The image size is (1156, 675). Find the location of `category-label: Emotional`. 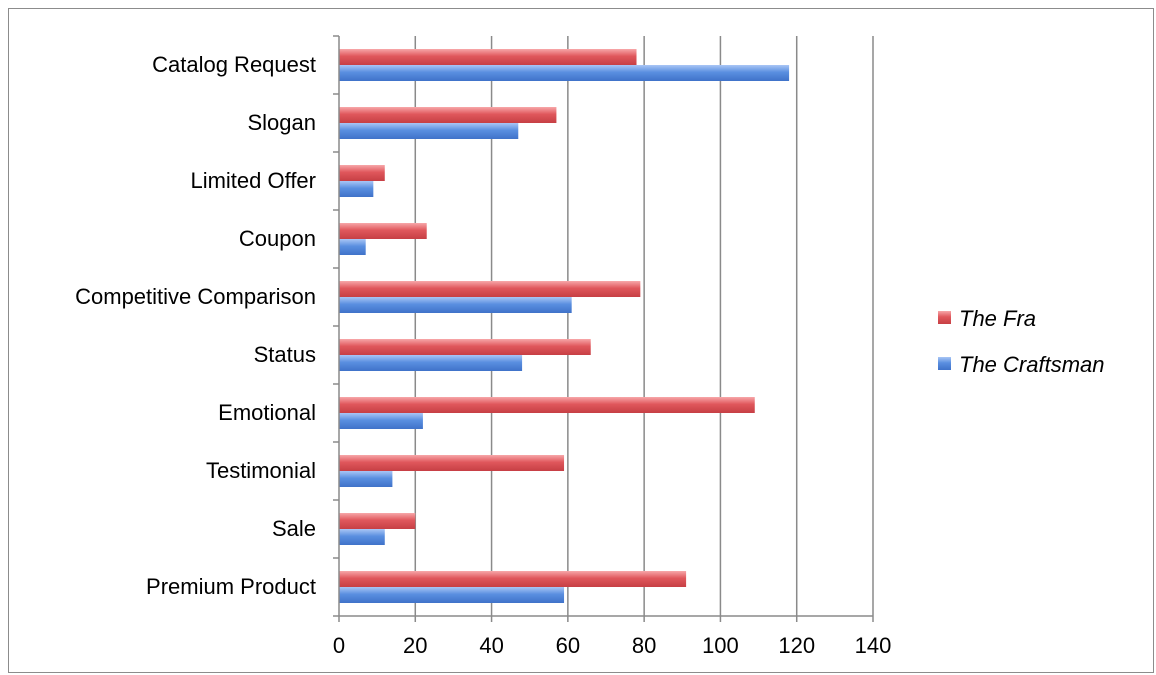

category-label: Emotional is located at coordinates (267, 412).